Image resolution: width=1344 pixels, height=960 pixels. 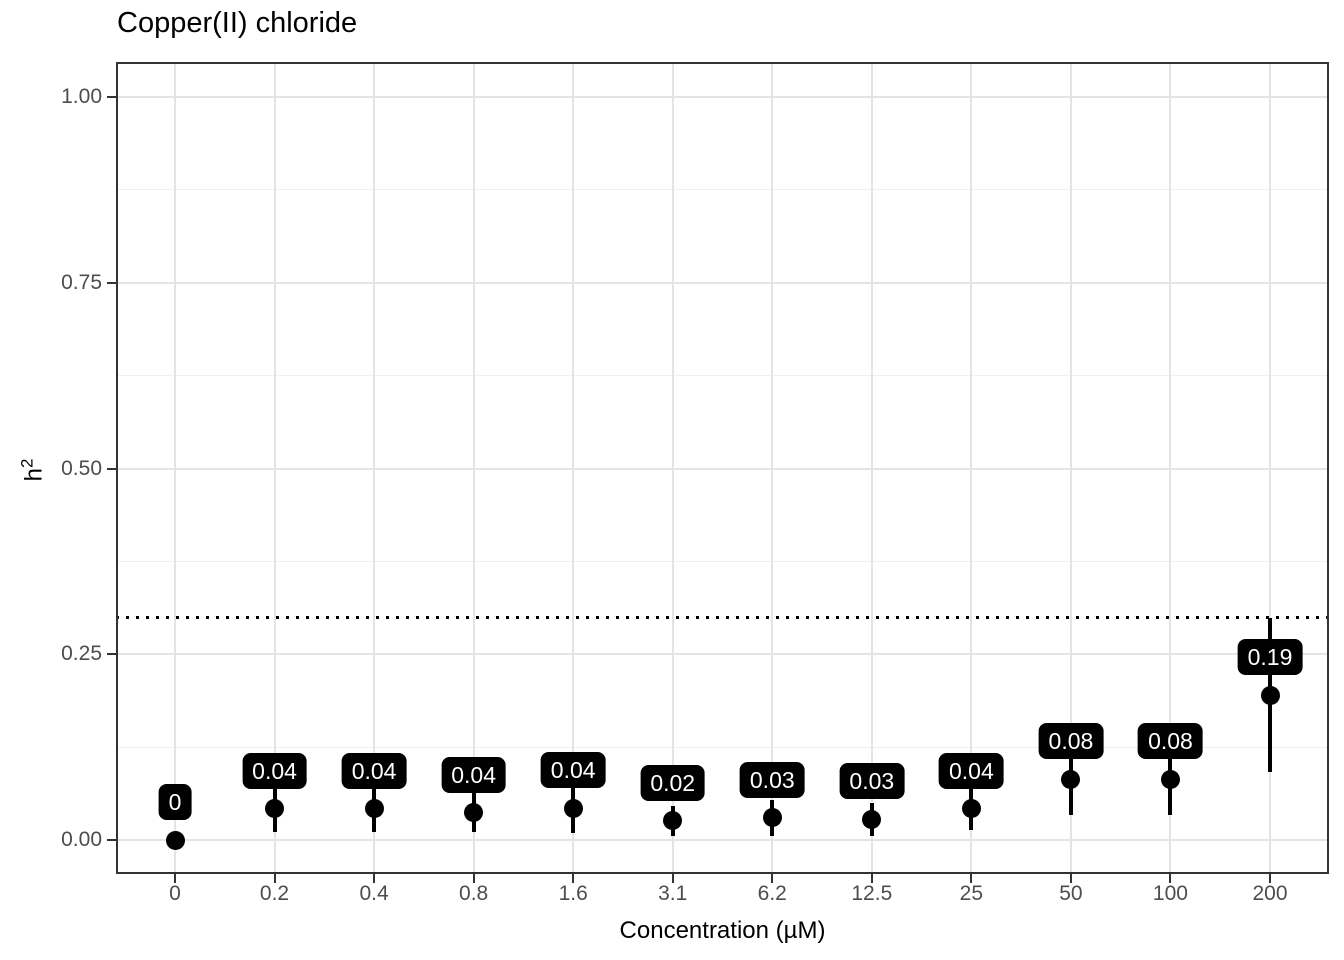 I want to click on value-label: 0, so click(x=175, y=802).